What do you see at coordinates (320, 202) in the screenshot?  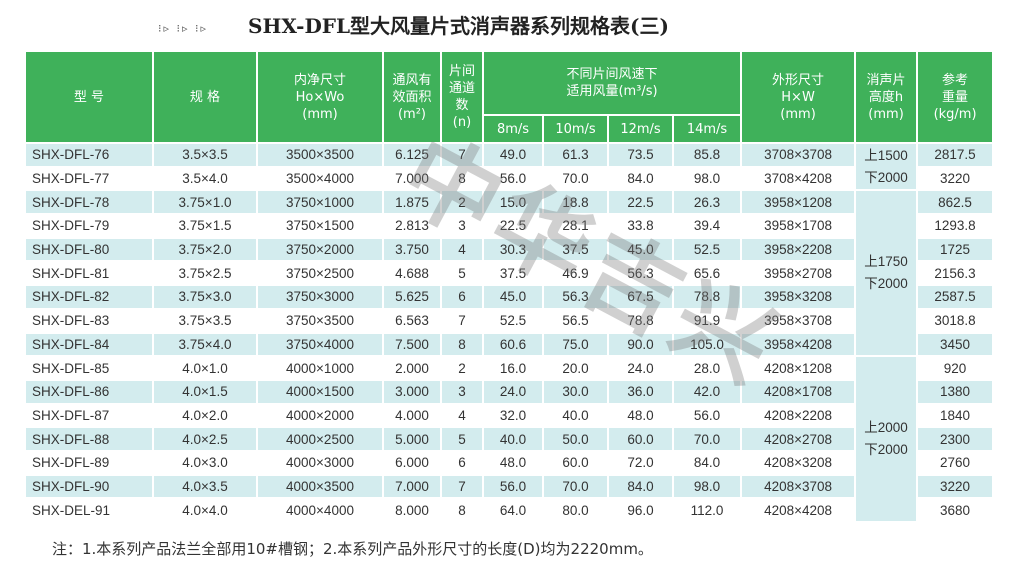 I see `inner-size-cell: 3750×1000` at bounding box center [320, 202].